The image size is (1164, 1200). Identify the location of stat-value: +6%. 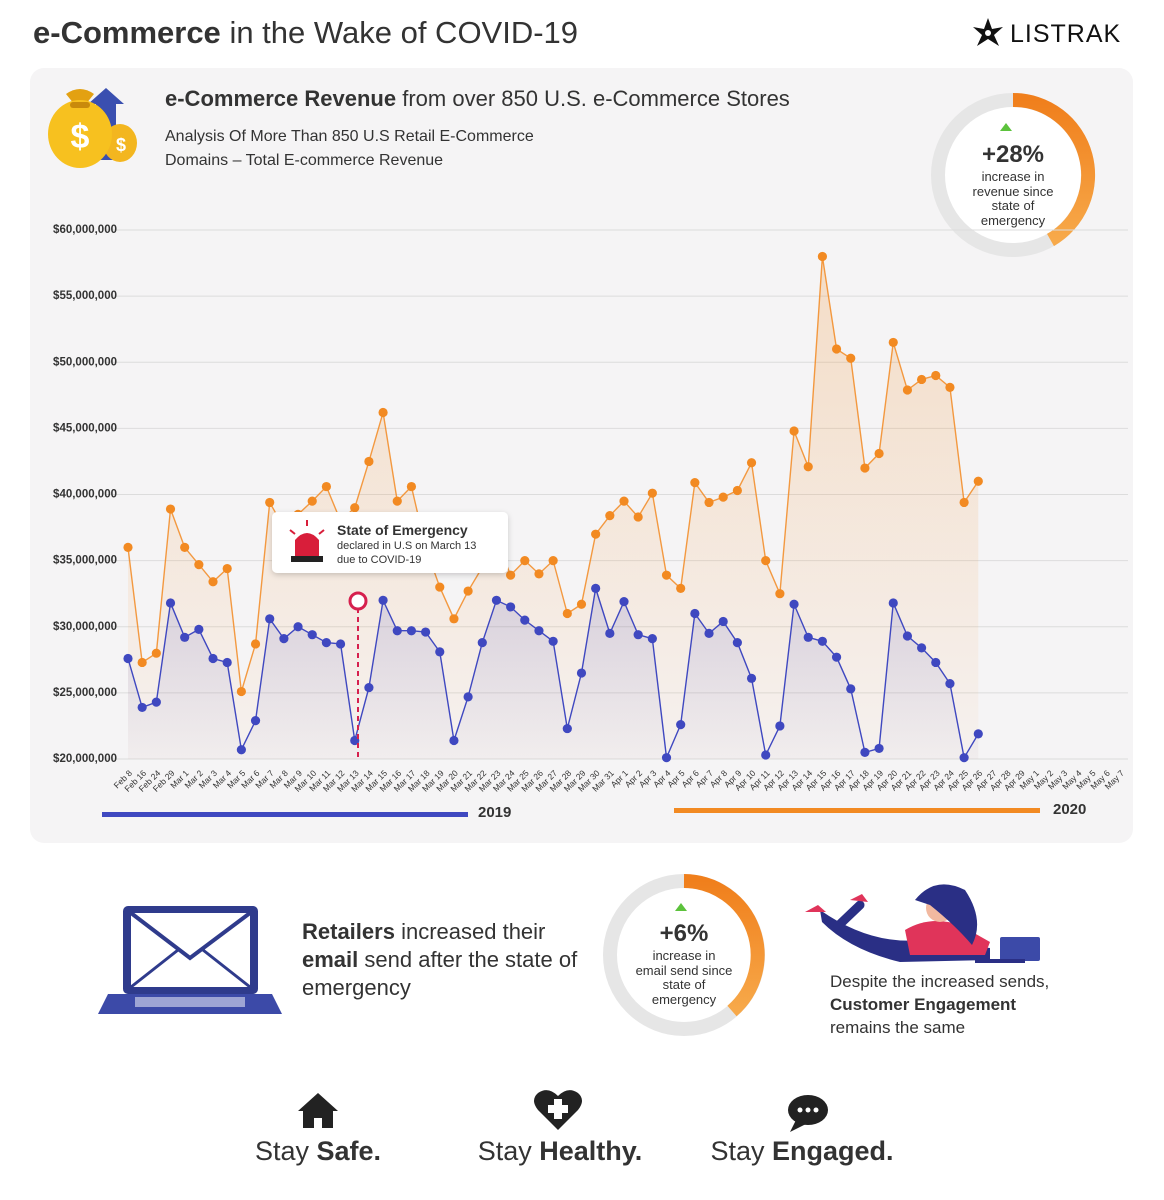
(684, 933).